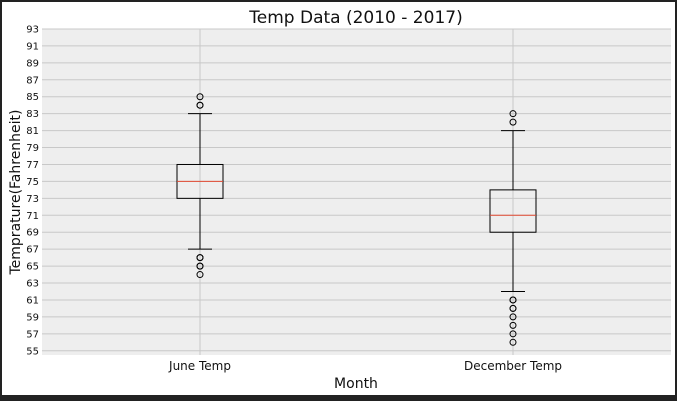 The height and width of the screenshot is (401, 677). Describe the element at coordinates (32, 114) in the screenshot. I see `y-tick-label: 83` at that location.